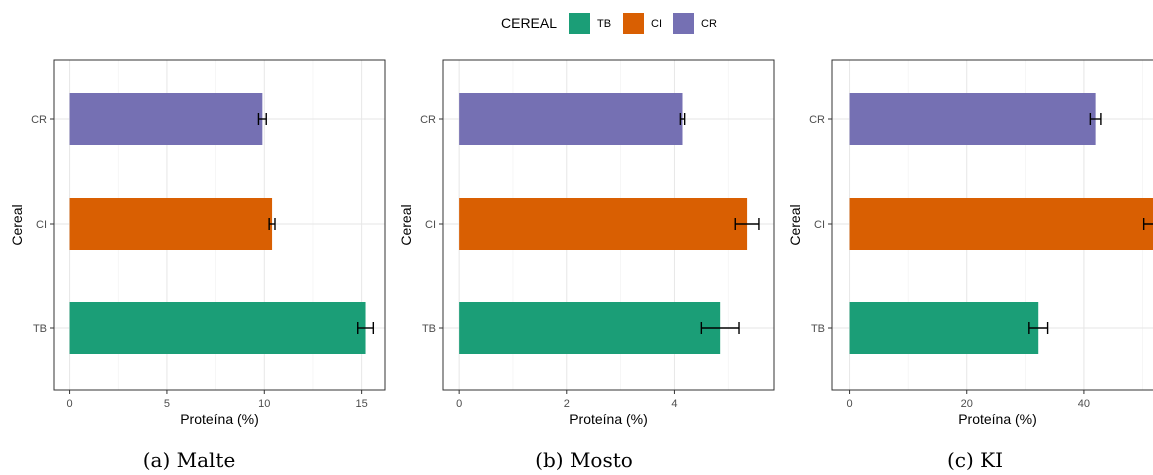 The width and height of the screenshot is (1153, 475). I want to click on x-tick-label: 2, so click(567, 404).